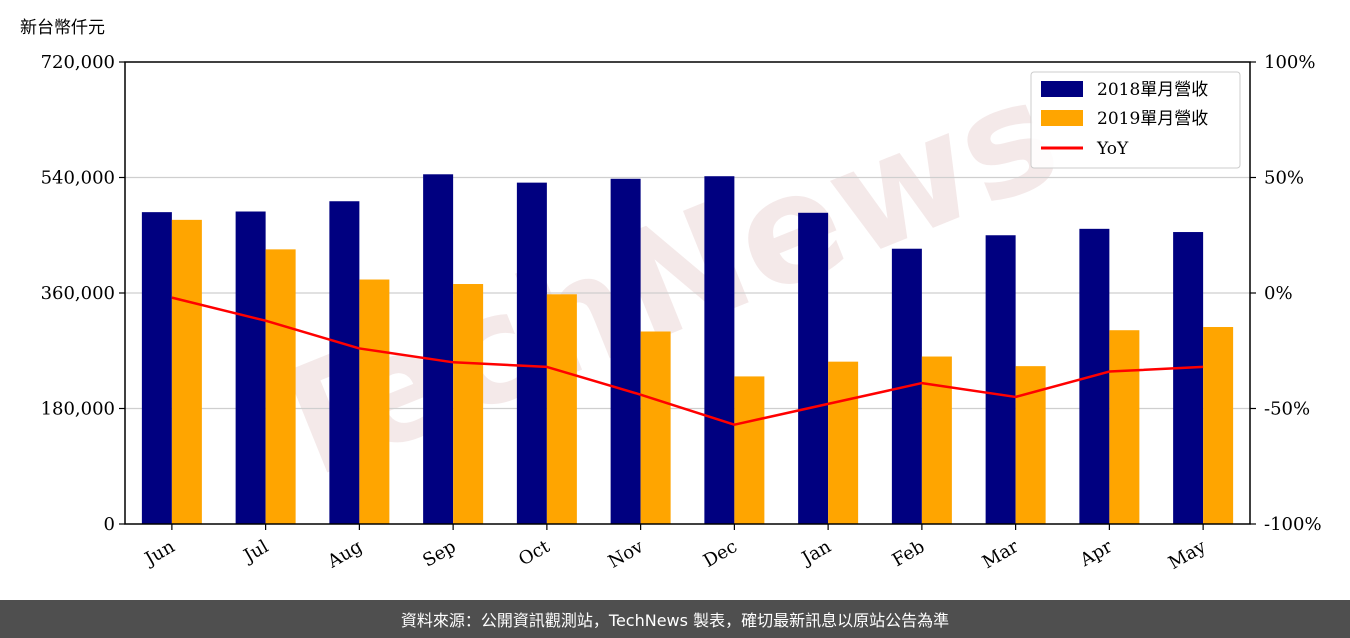  I want to click on footer-text: 資料來源：公開資訊觀測站，TechNews 製表，確切最新訊息以原站公告為準, so click(675, 620).